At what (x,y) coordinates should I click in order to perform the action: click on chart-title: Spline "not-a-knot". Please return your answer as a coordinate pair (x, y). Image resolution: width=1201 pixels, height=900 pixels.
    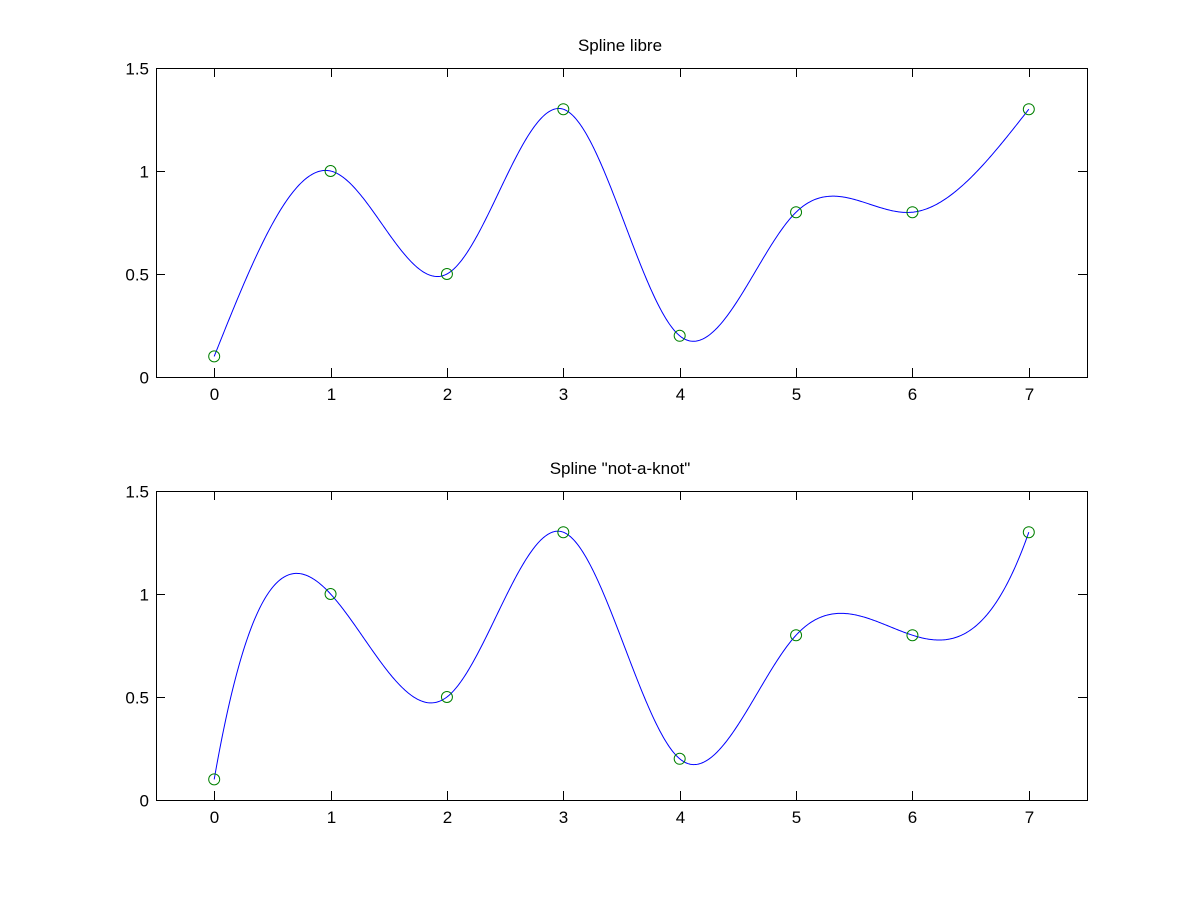
    Looking at the image, I should click on (620, 468).